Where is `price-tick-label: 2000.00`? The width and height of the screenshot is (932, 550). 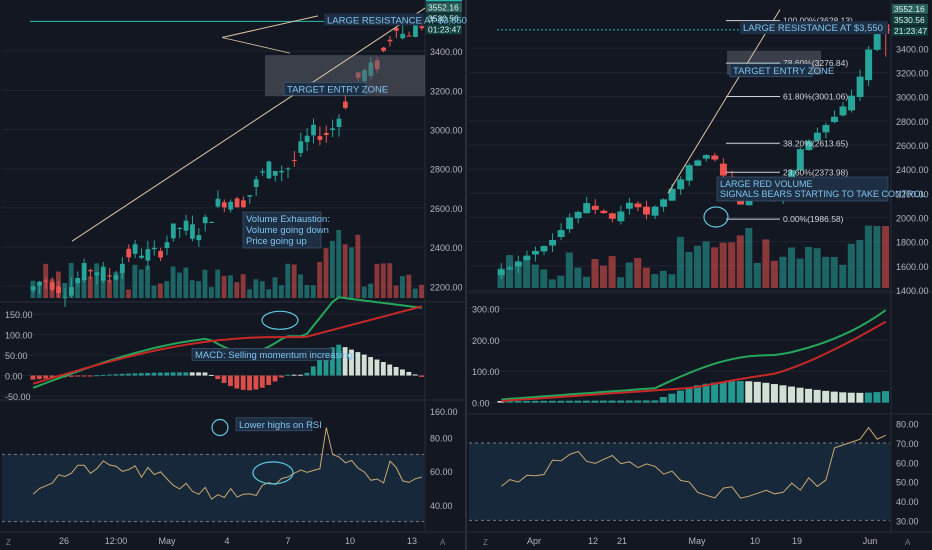 price-tick-label: 2000.00 is located at coordinates (912, 218).